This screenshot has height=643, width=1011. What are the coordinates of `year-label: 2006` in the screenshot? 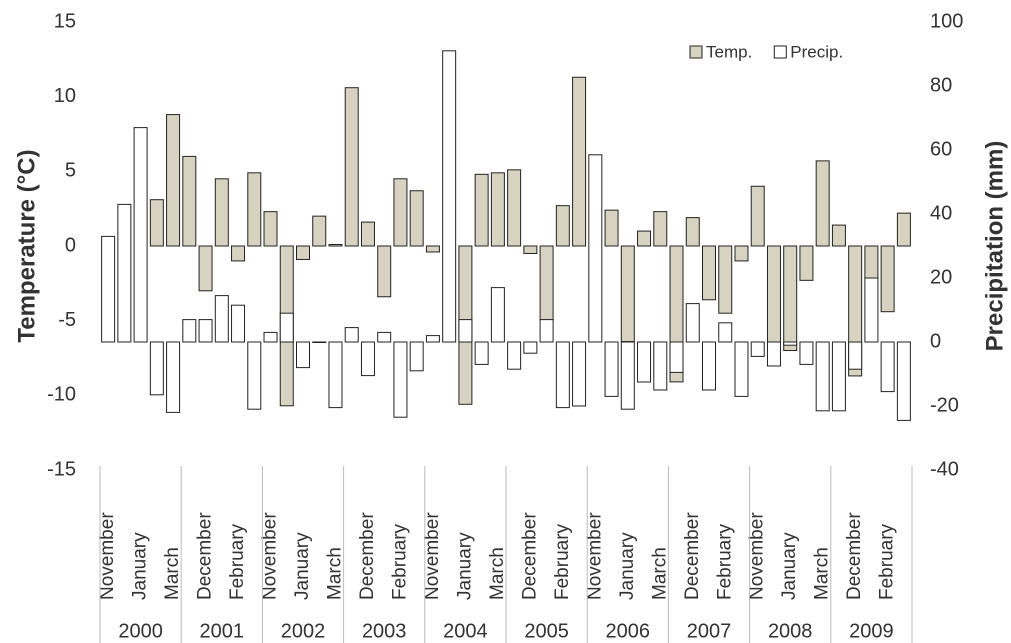 It's located at (628, 631).